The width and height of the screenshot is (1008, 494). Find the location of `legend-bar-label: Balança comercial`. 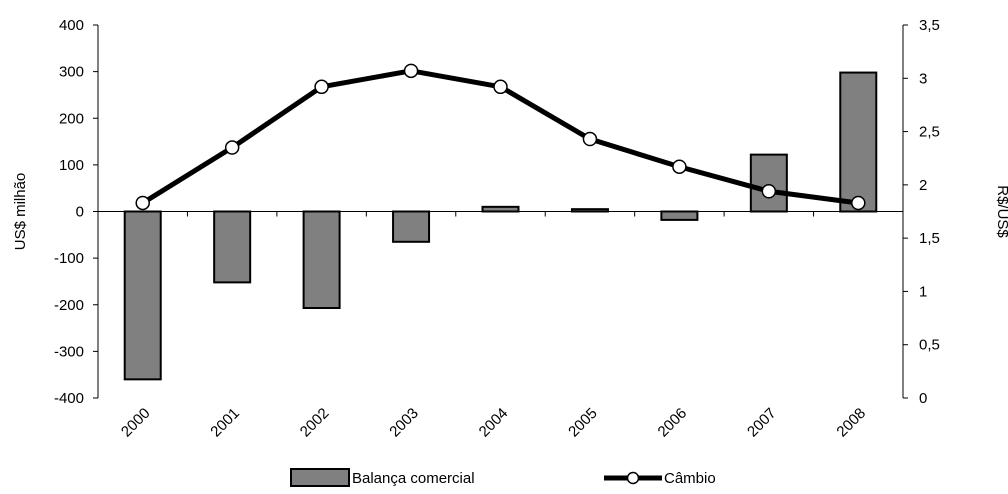

legend-bar-label: Balança comercial is located at coordinates (413, 478).